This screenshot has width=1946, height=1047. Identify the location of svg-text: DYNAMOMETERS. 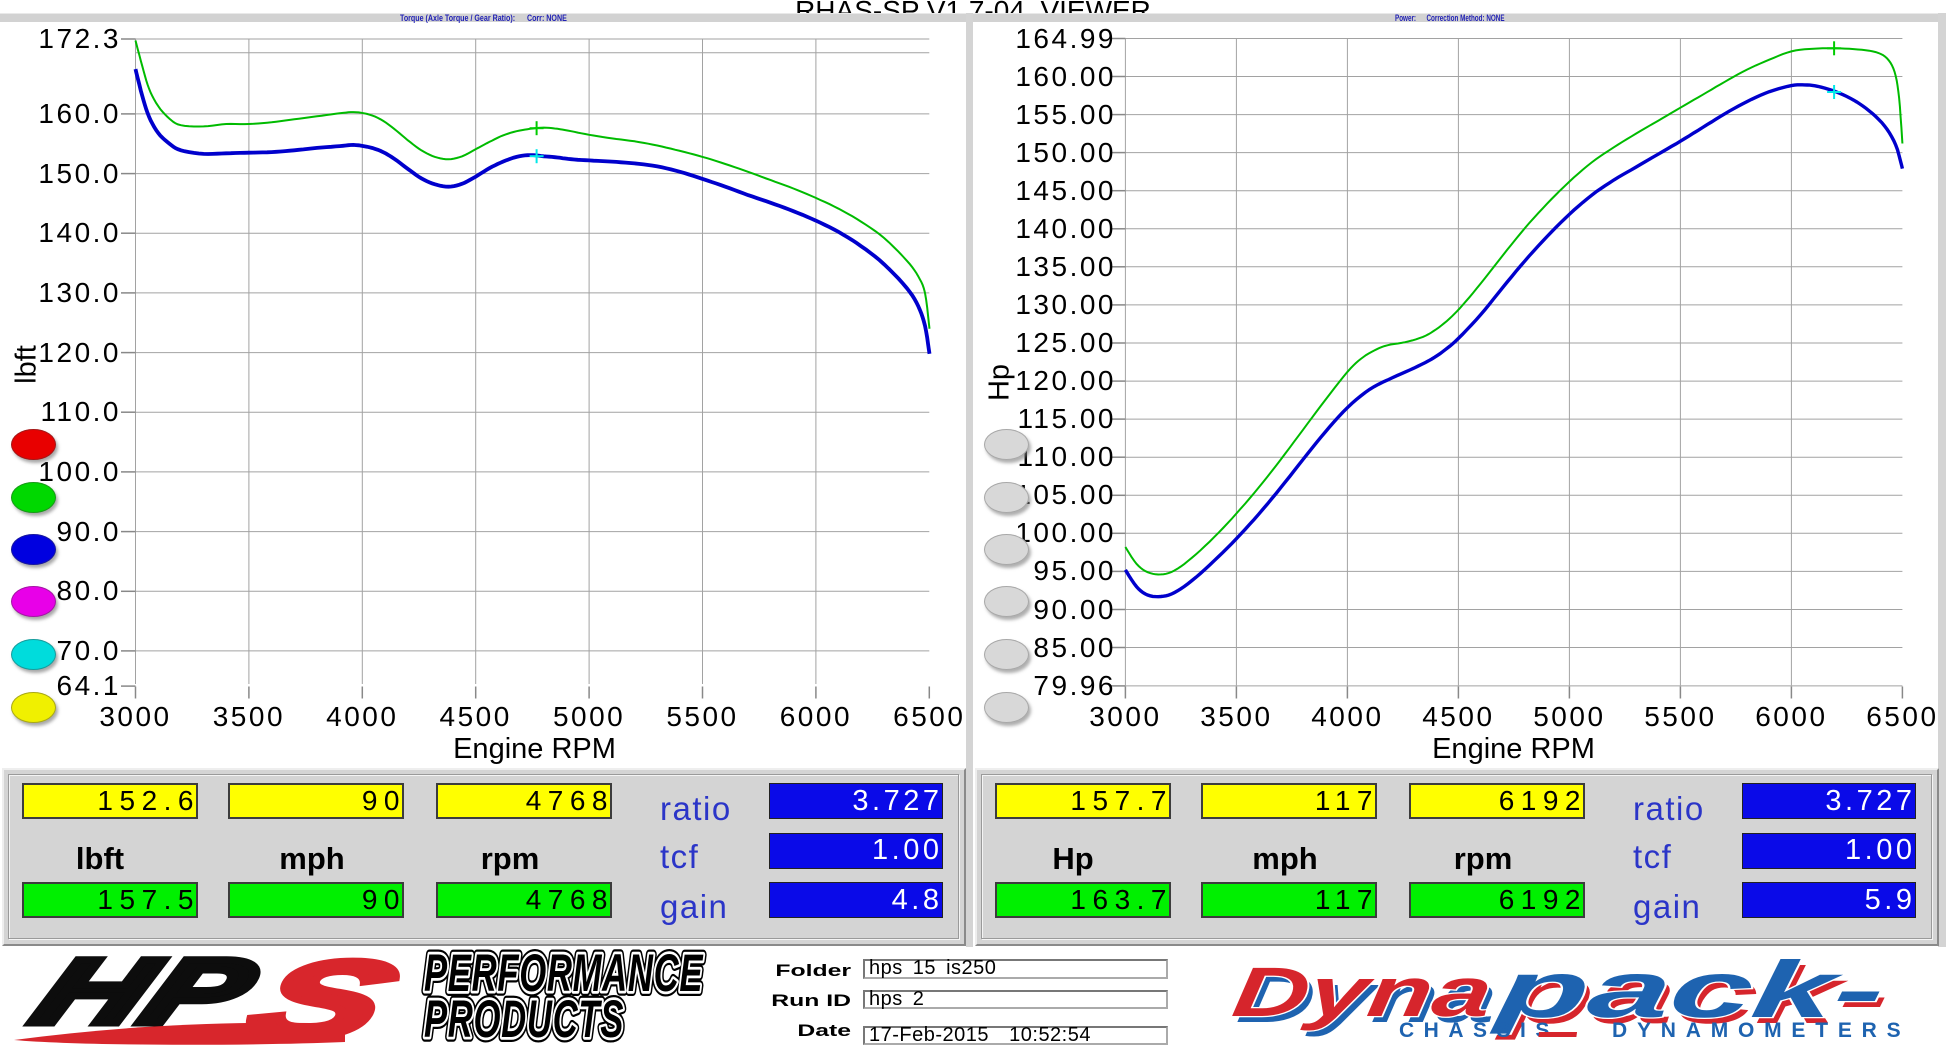
(1761, 1030).